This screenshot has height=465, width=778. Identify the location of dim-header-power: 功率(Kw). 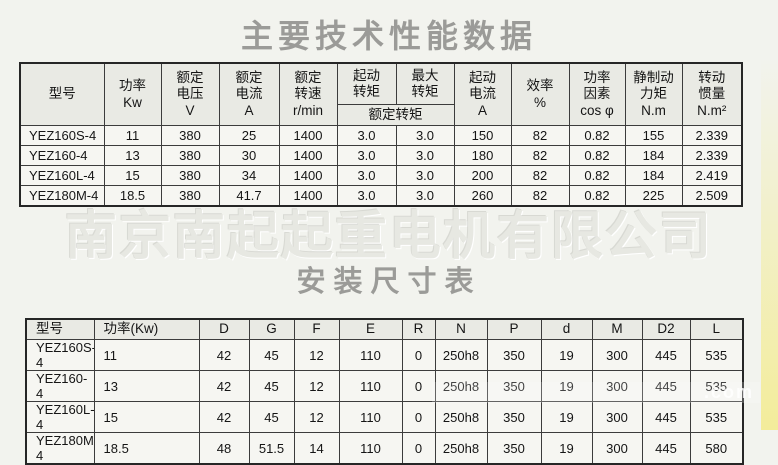
(146, 329).